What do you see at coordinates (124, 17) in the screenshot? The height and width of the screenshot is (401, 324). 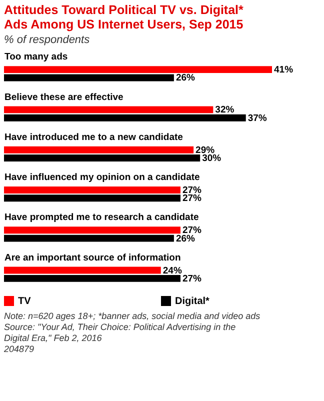 I see `chart-title: Attitudes Toward Political TV vs. Digital* Ads Among US Internet Users, Sep 2015` at bounding box center [124, 17].